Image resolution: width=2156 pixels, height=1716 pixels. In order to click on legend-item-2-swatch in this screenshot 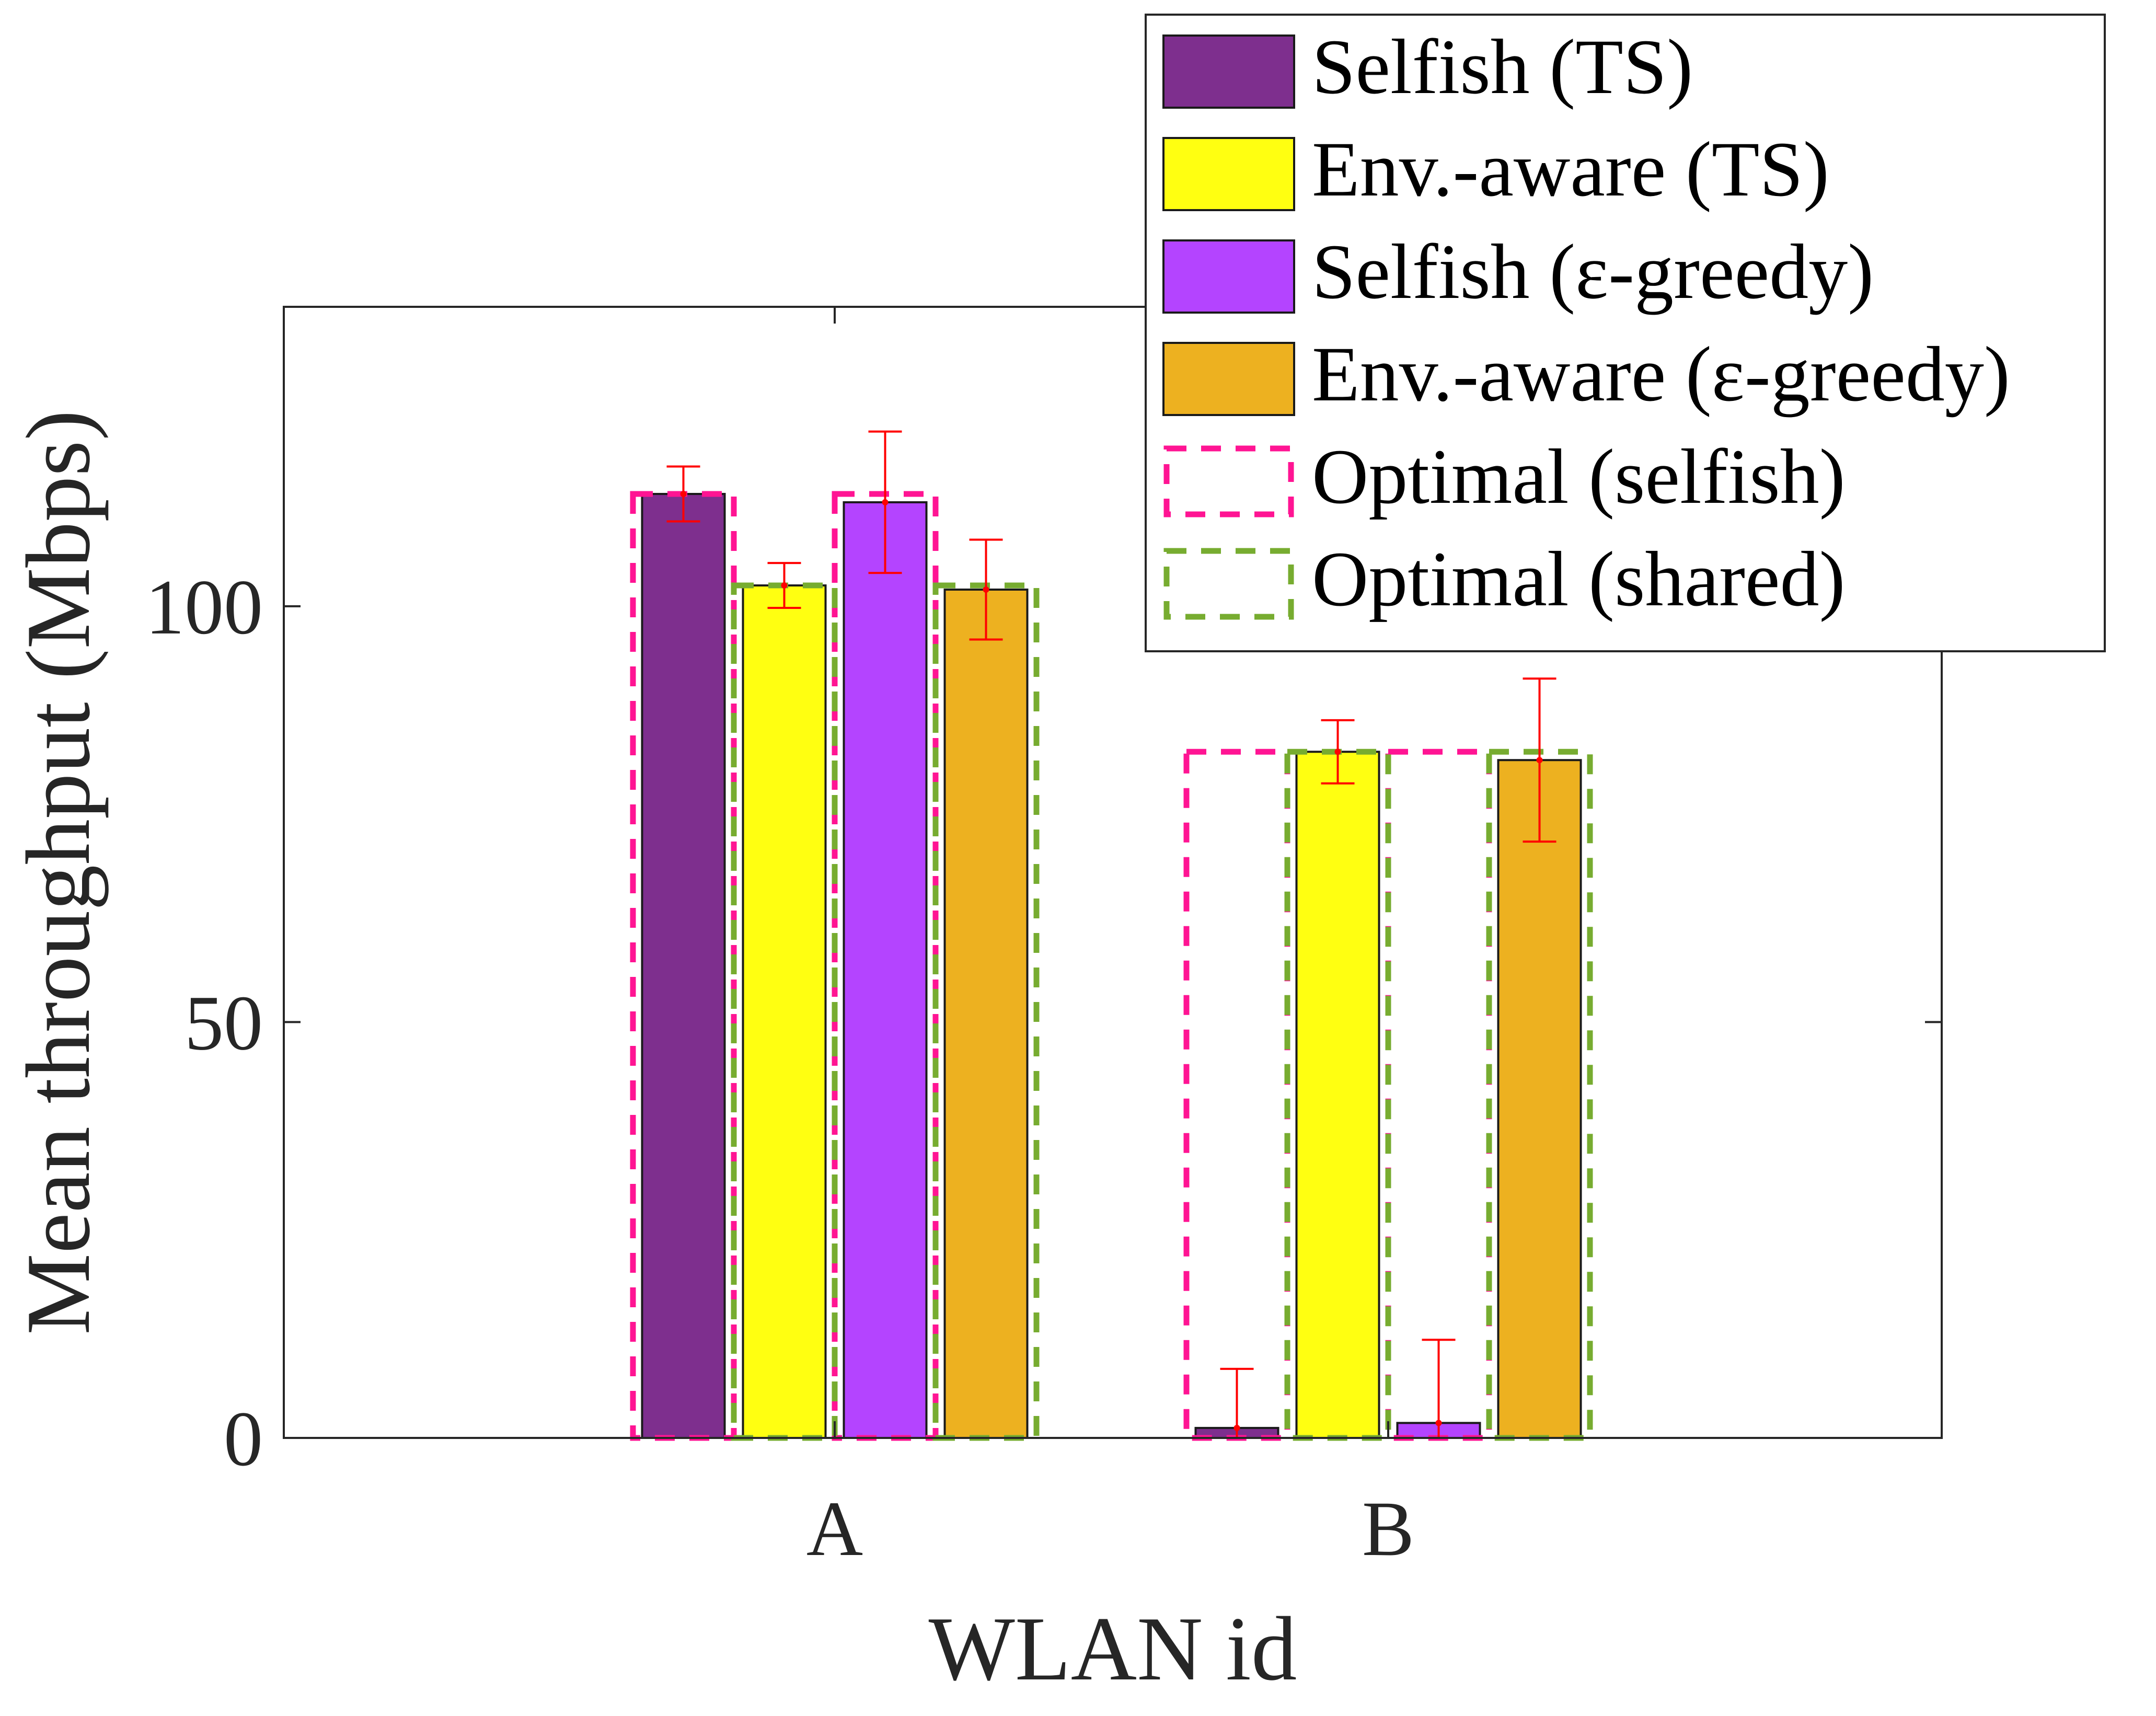, I will do `click(1228, 174)`.